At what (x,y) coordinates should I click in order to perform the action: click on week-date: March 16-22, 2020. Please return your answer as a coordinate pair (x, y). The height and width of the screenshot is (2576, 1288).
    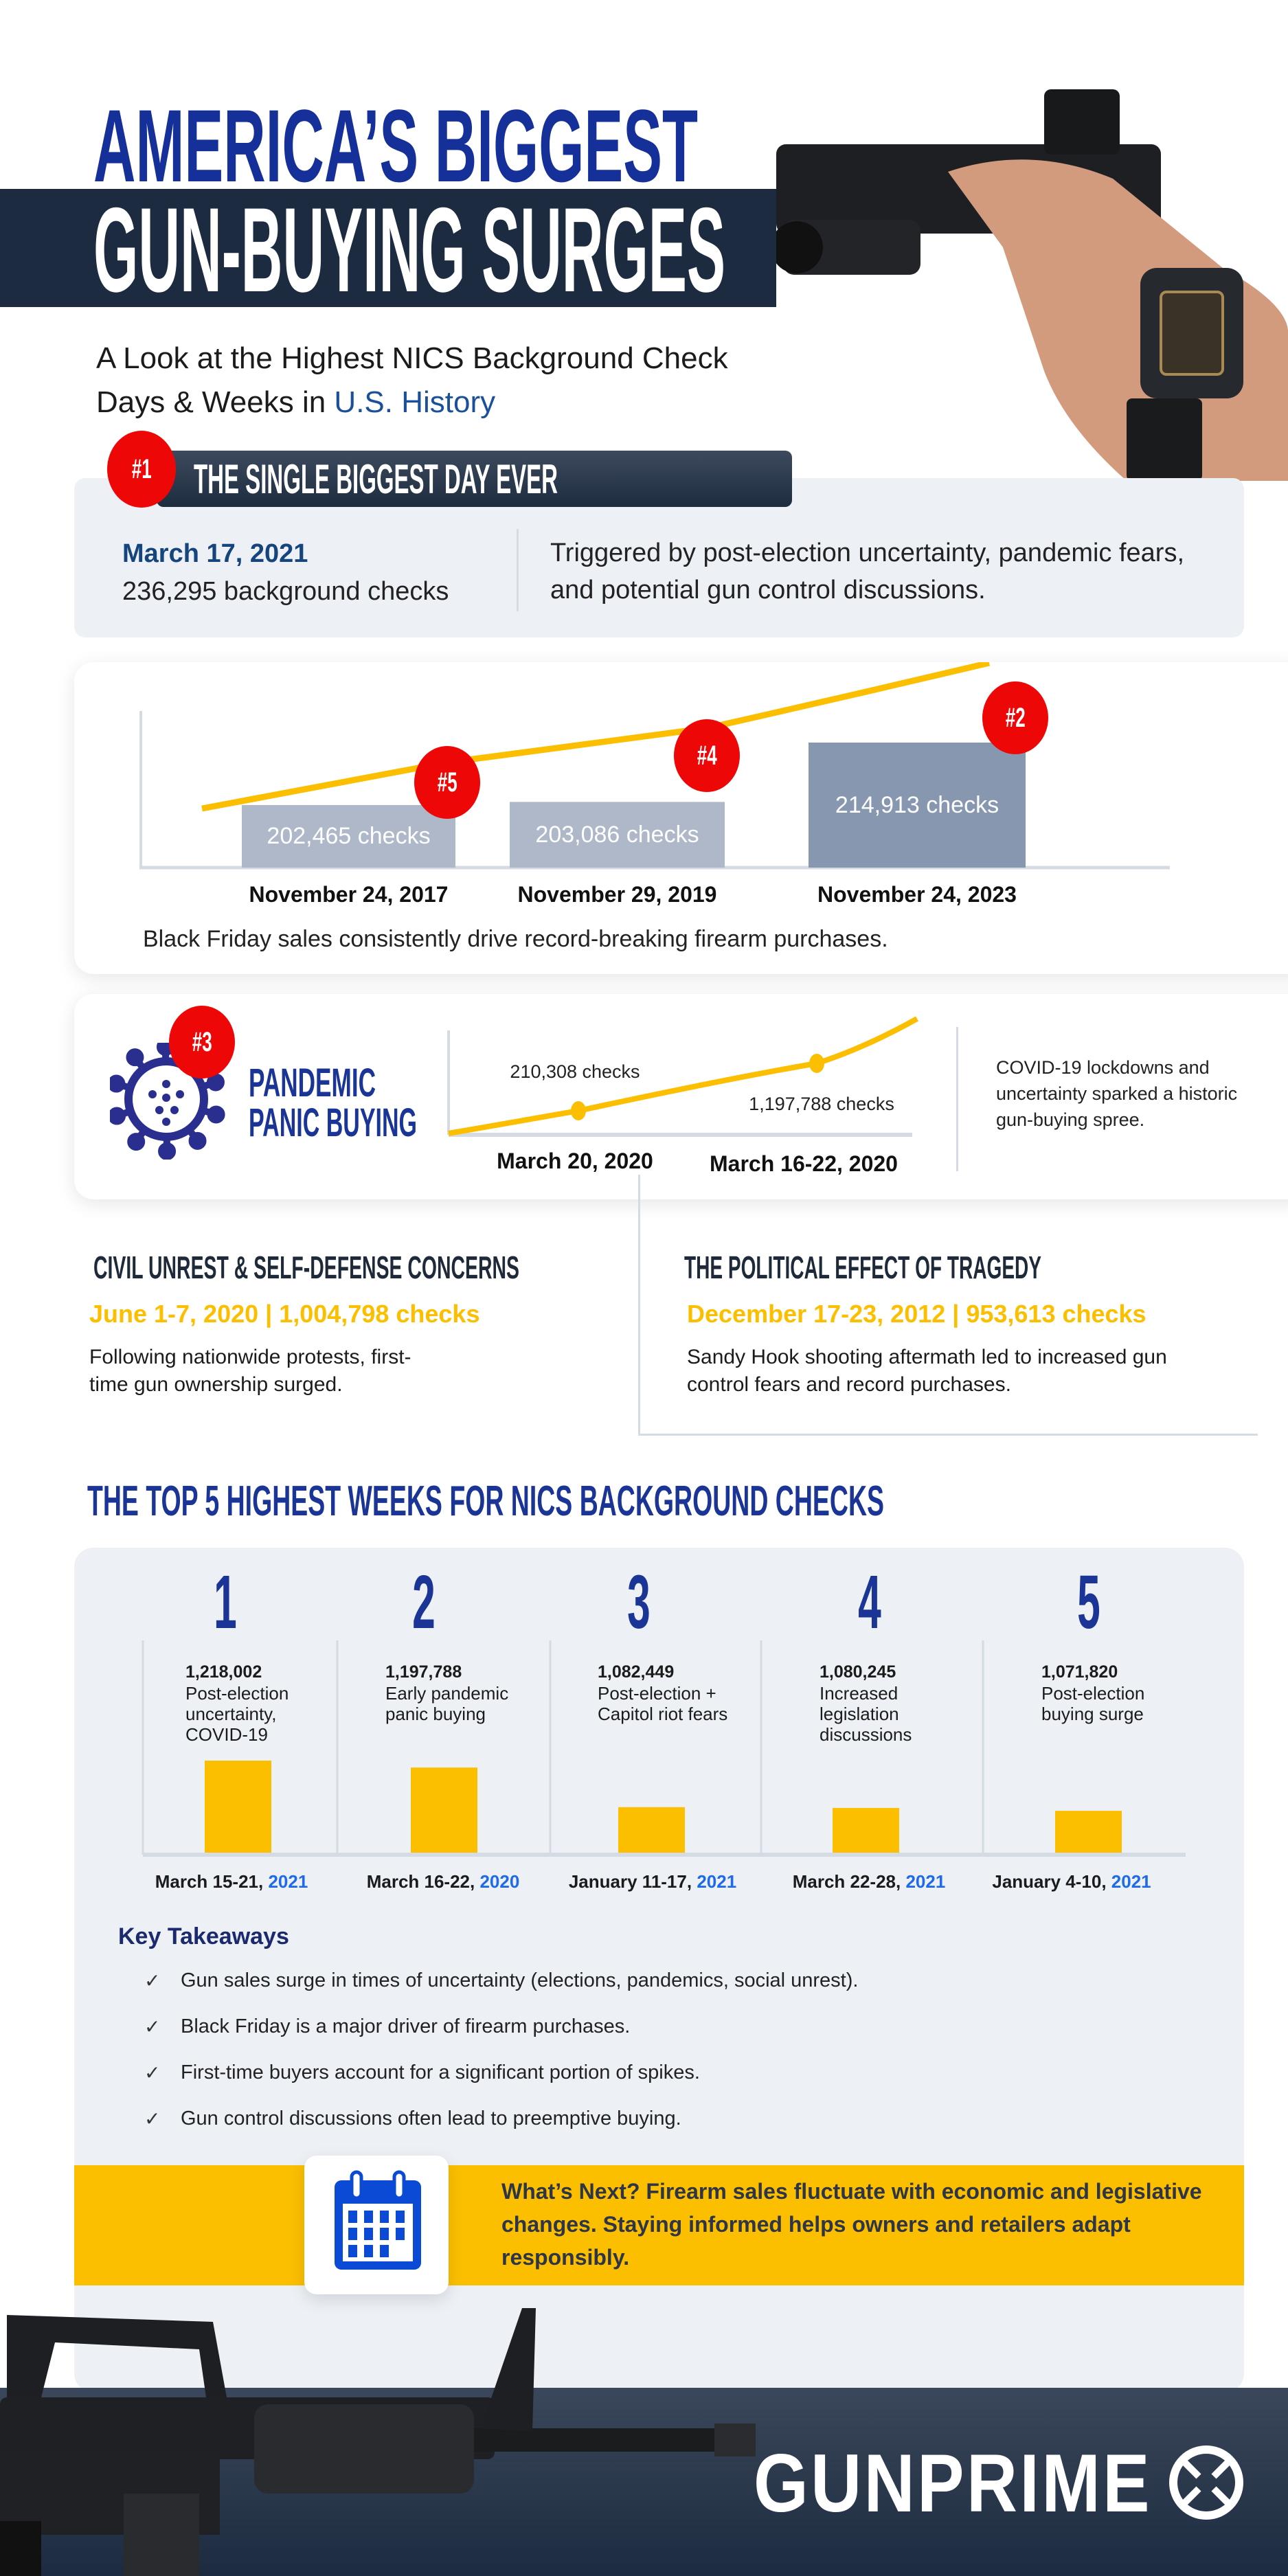
    Looking at the image, I should click on (443, 1882).